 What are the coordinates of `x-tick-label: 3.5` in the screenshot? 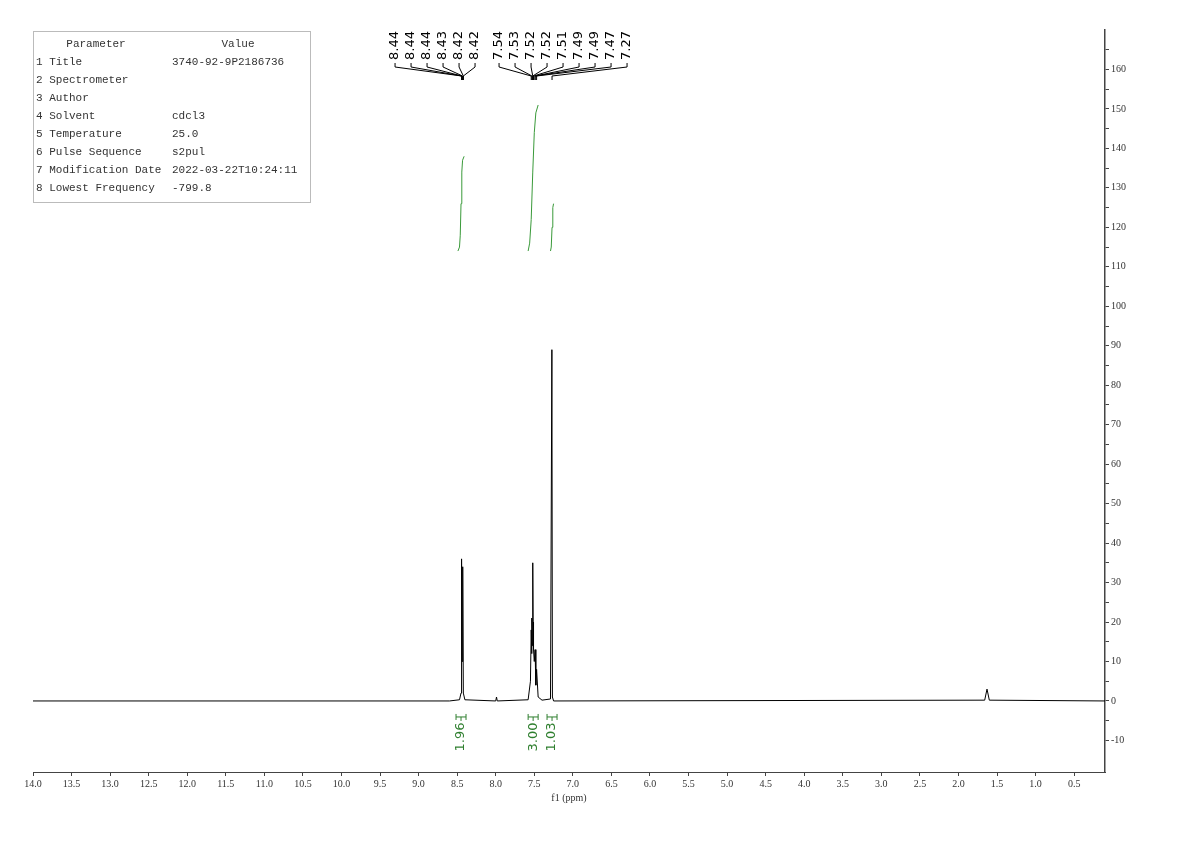 It's located at (843, 783).